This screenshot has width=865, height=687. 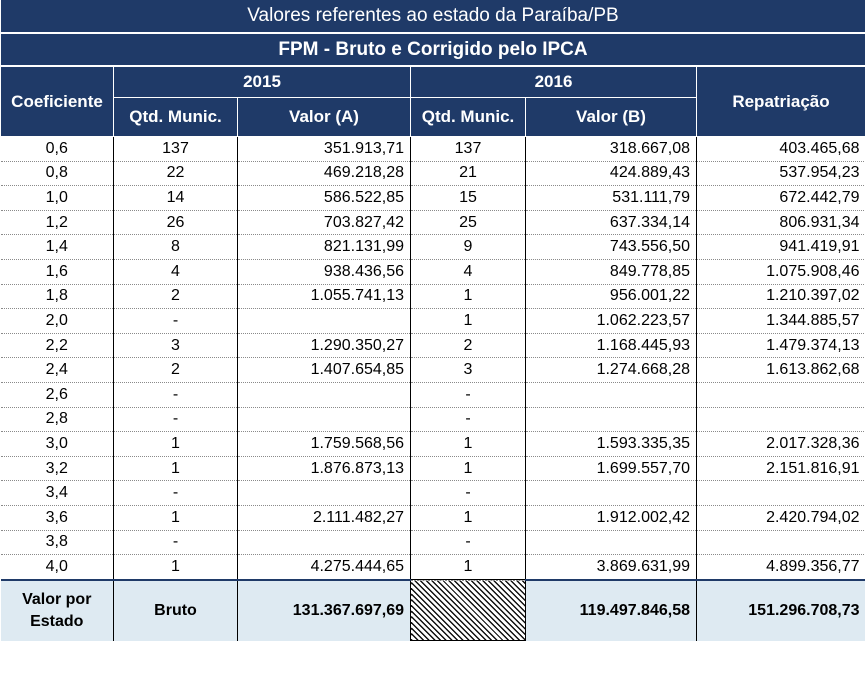 What do you see at coordinates (57, 272) in the screenshot?
I see `cell-coeficiente: 1,6` at bounding box center [57, 272].